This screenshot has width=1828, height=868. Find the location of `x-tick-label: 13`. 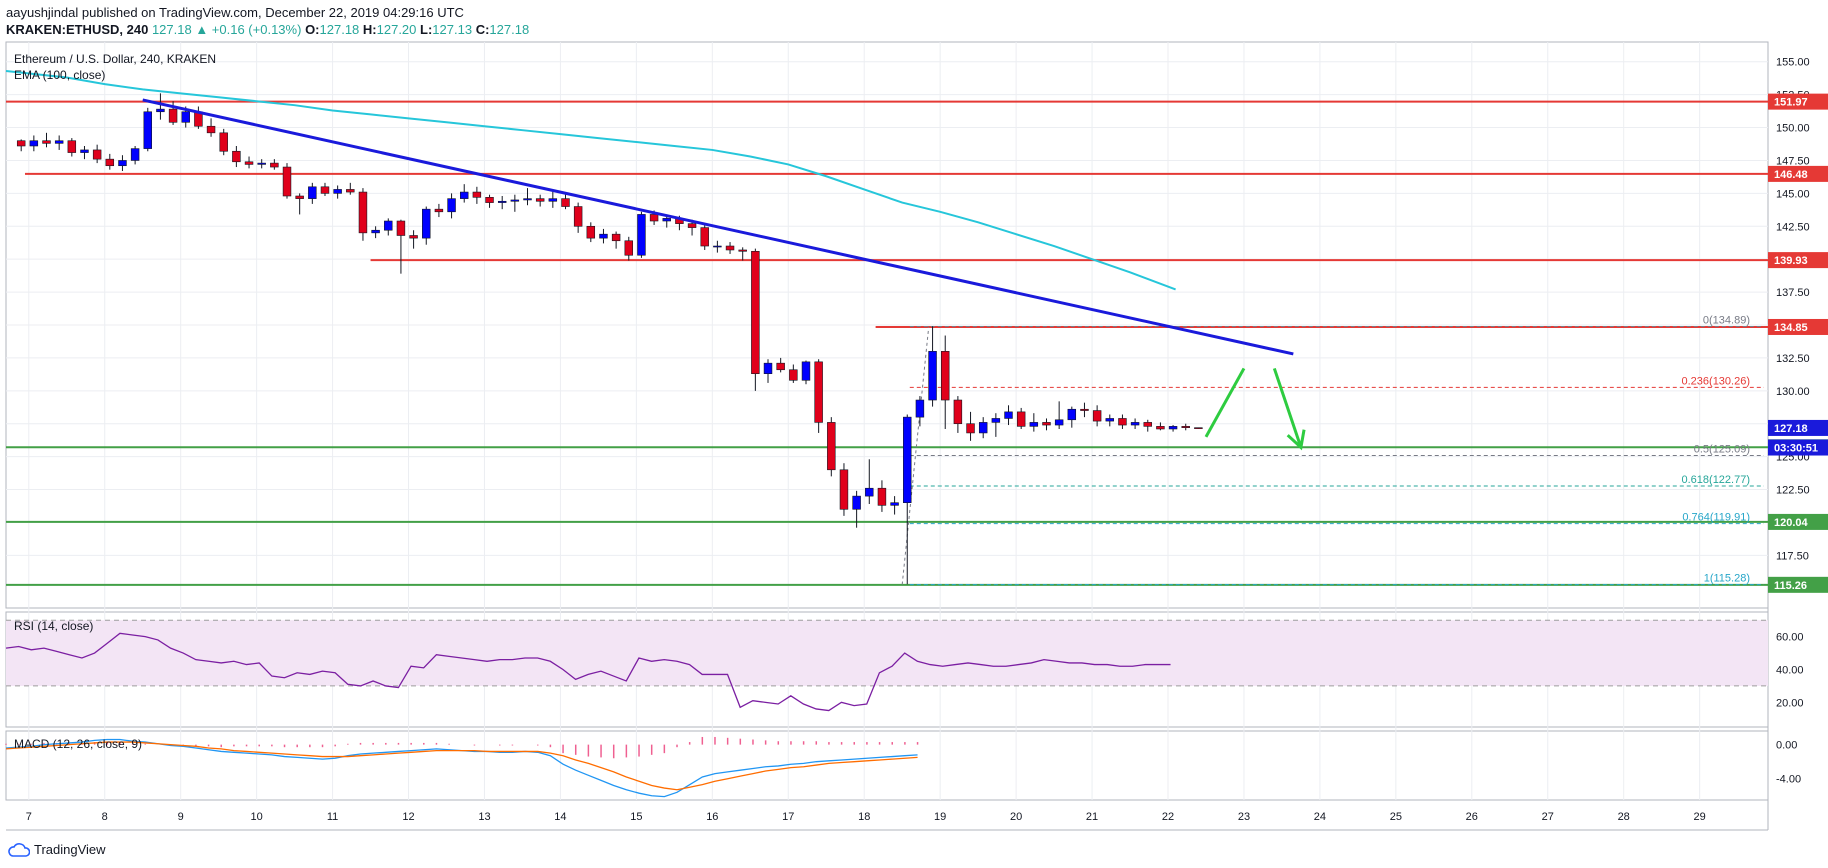

x-tick-label: 13 is located at coordinates (484, 817).